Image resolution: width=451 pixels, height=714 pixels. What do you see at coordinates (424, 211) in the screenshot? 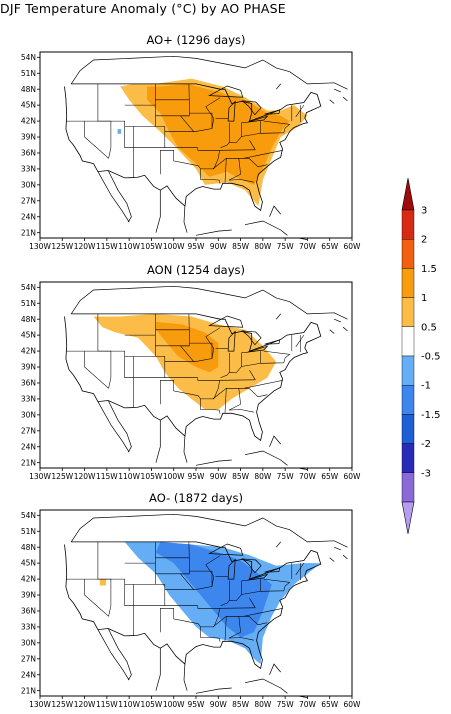
I see `colorbar-label: 3` at bounding box center [424, 211].